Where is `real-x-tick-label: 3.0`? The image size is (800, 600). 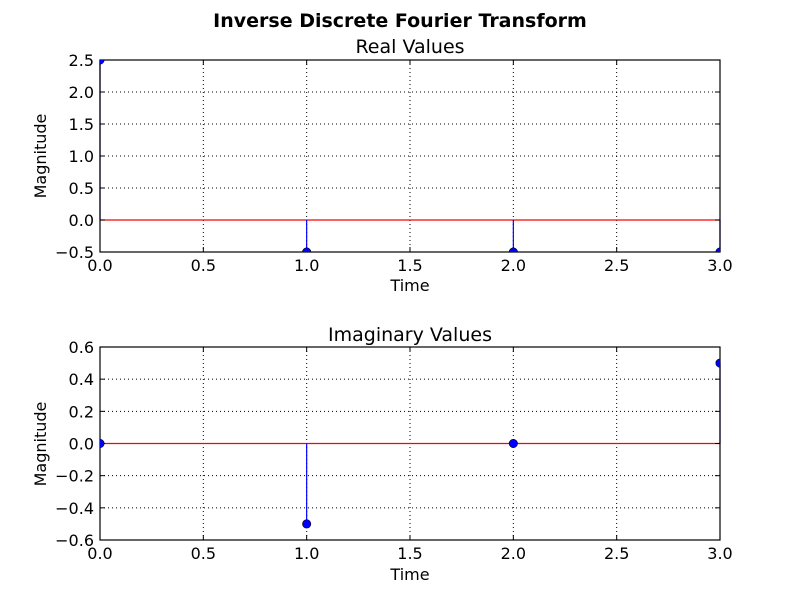 real-x-tick-label: 3.0 is located at coordinates (719, 265).